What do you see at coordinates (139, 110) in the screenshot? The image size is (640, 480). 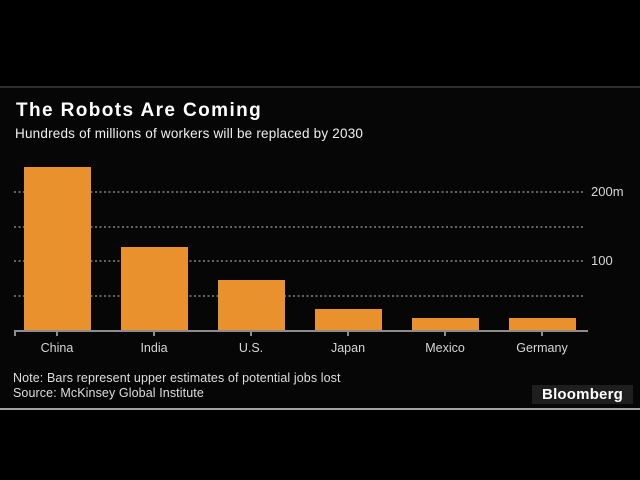 I see `chart-title: The Robots Are Coming` at bounding box center [139, 110].